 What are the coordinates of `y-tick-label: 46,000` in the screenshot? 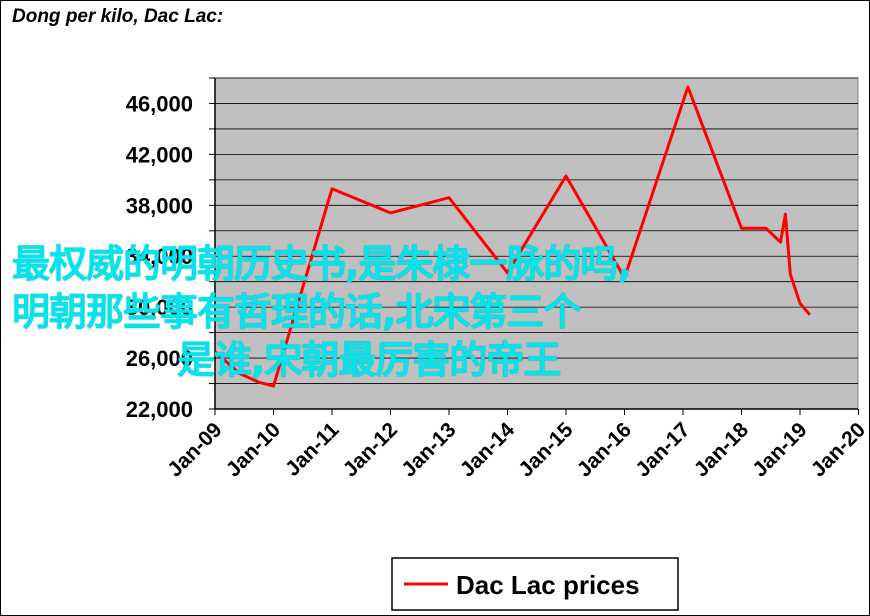 It's located at (159, 103).